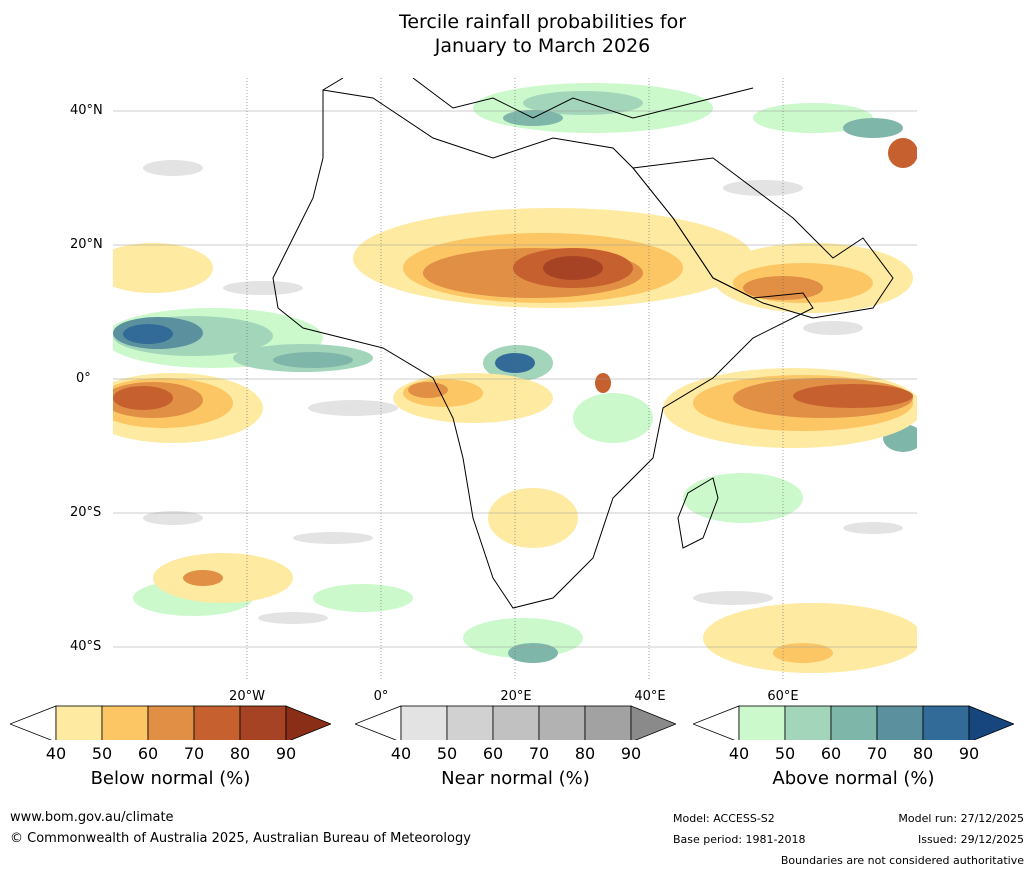 The height and width of the screenshot is (873, 1035). What do you see at coordinates (86, 110) in the screenshot?
I see `lat-label-40n: 40°N` at bounding box center [86, 110].